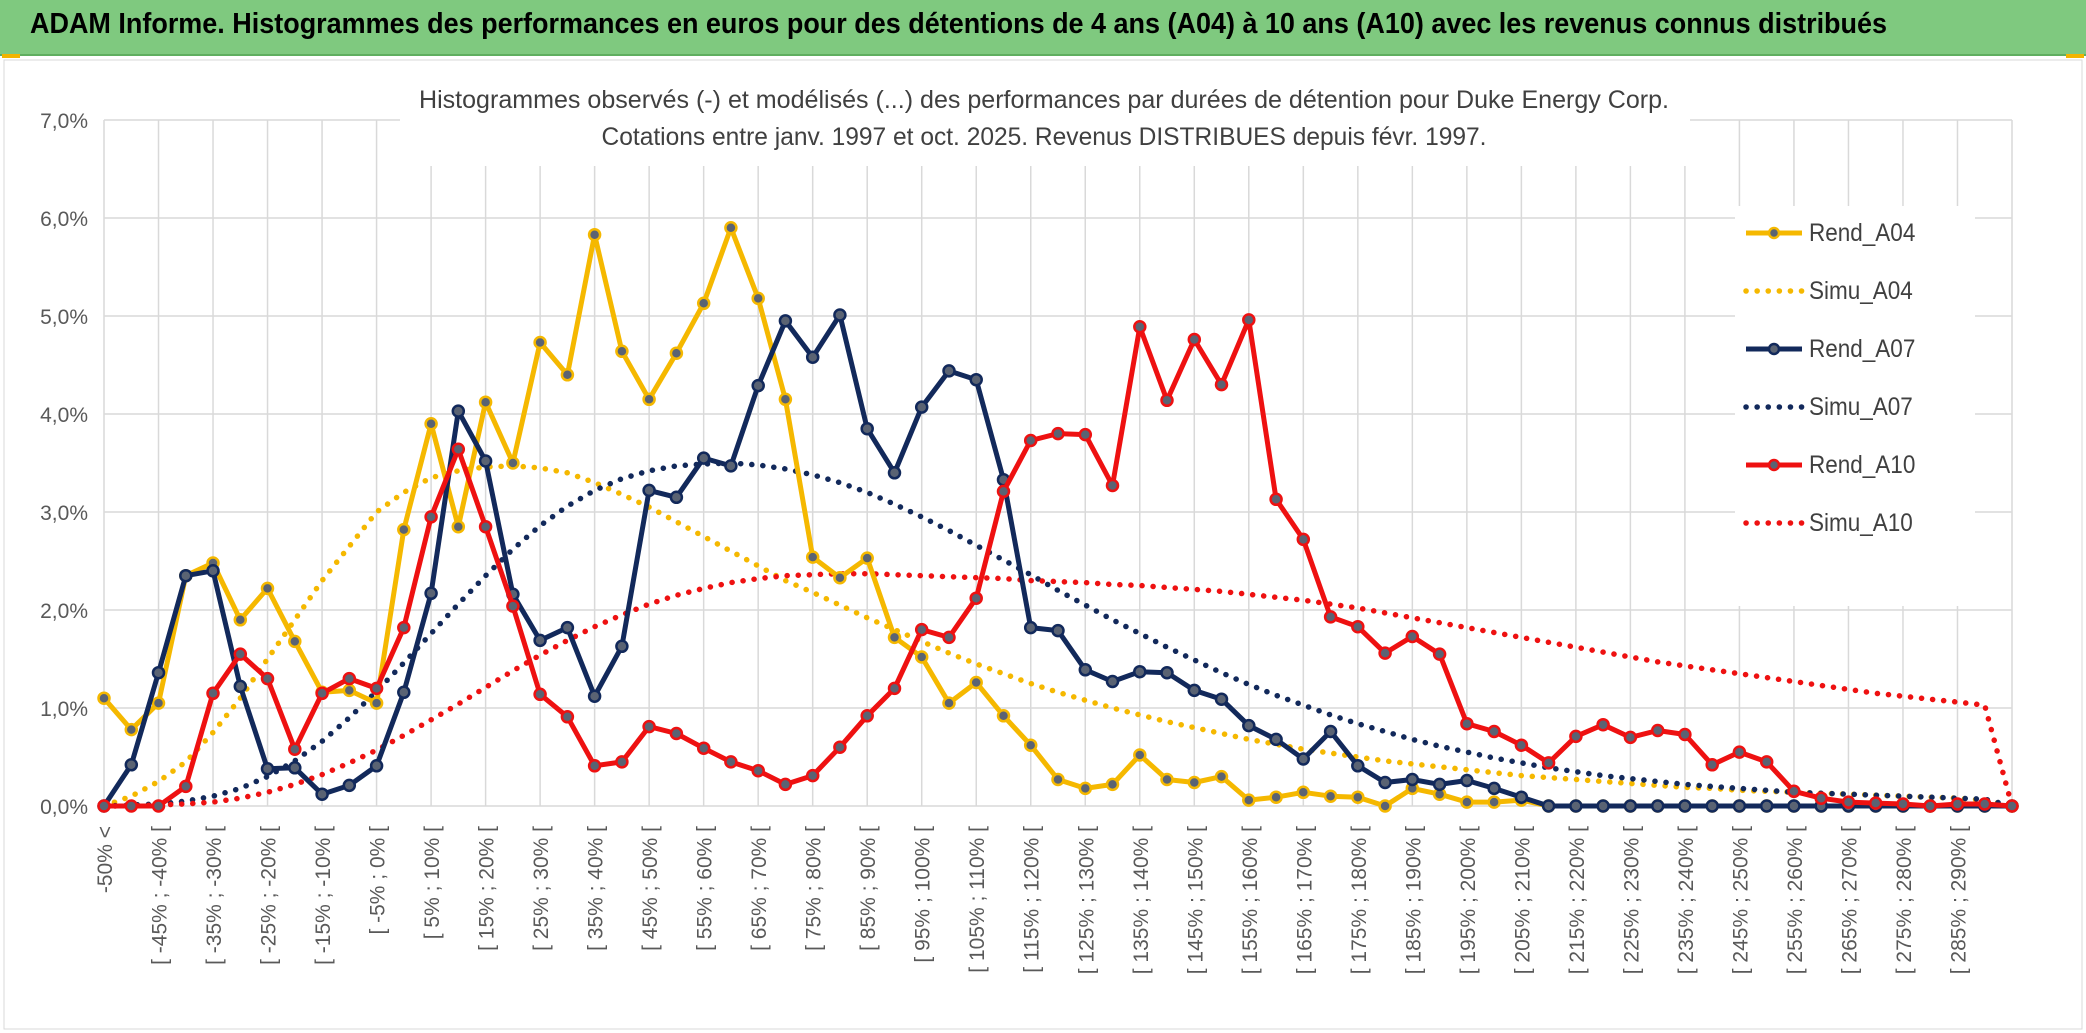  I want to click on x-tick-label: [ -45% ; -40% [, so click(160, 895).